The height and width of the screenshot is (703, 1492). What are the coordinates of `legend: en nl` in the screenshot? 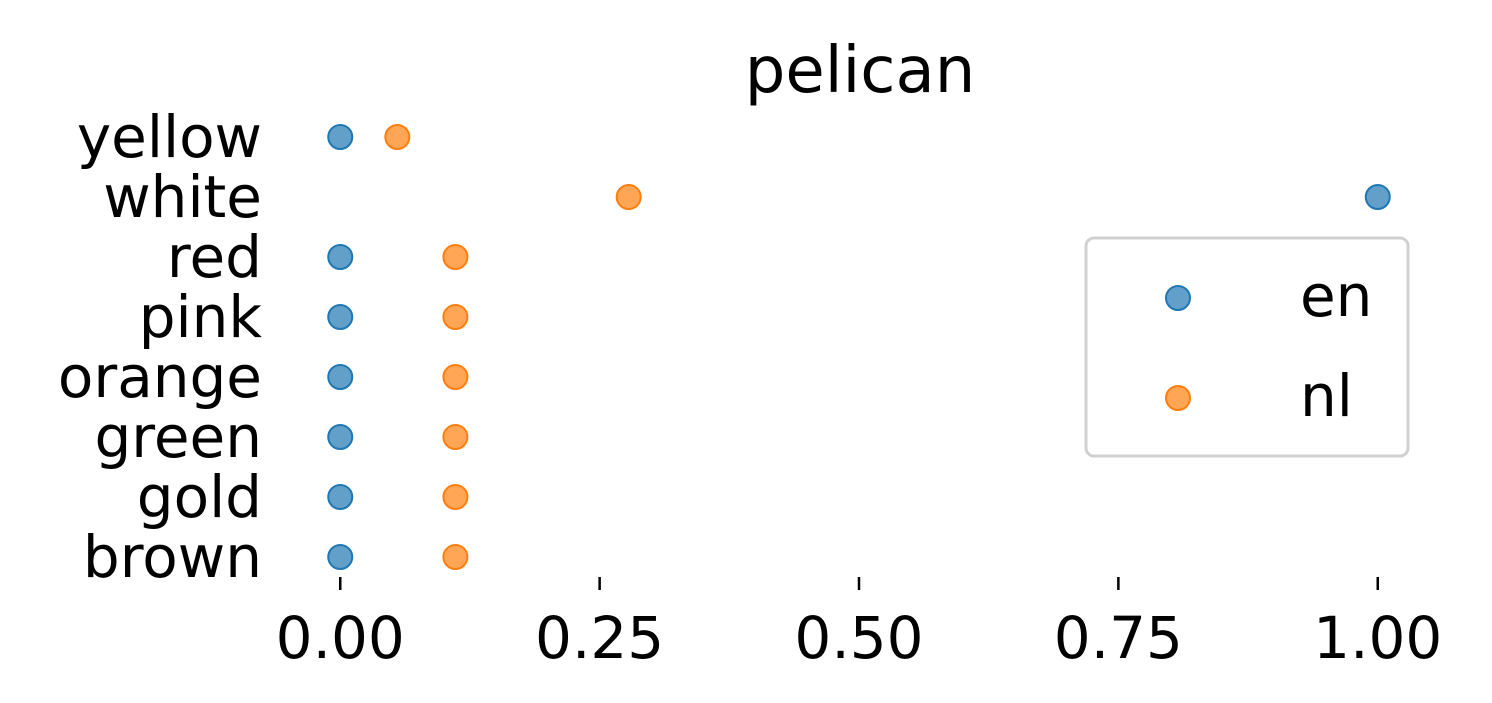 It's located at (1247, 347).